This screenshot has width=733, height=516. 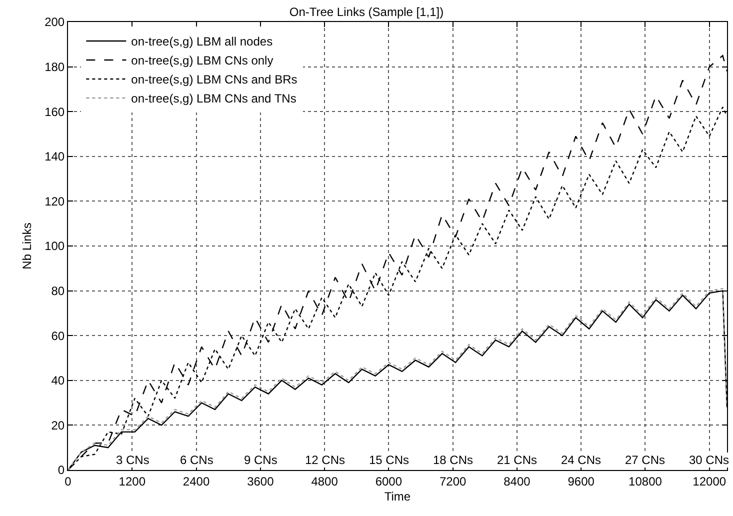 I want to click on y-tick-label: 0, so click(x=61, y=470).